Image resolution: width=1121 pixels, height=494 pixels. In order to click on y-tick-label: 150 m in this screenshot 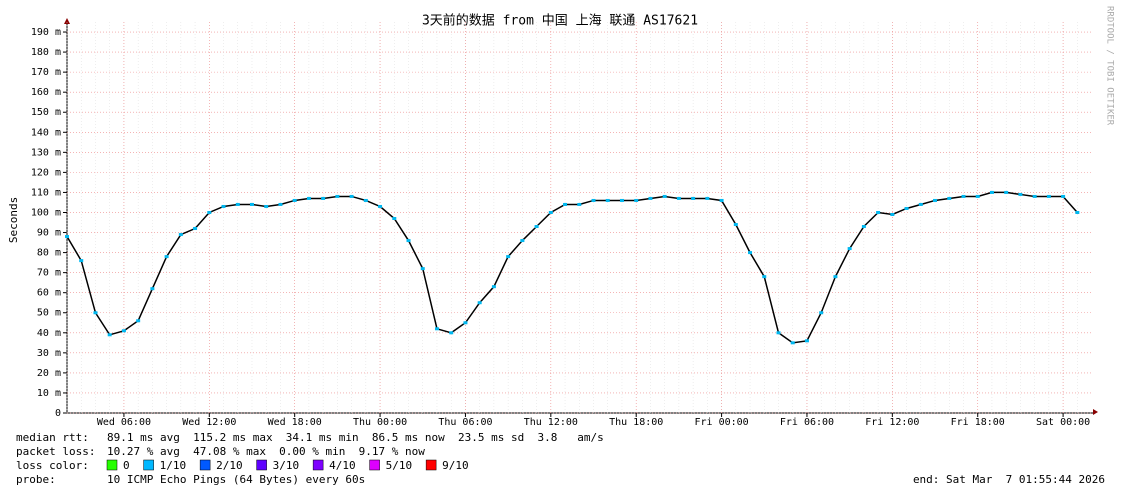, I will do `click(46, 112)`.